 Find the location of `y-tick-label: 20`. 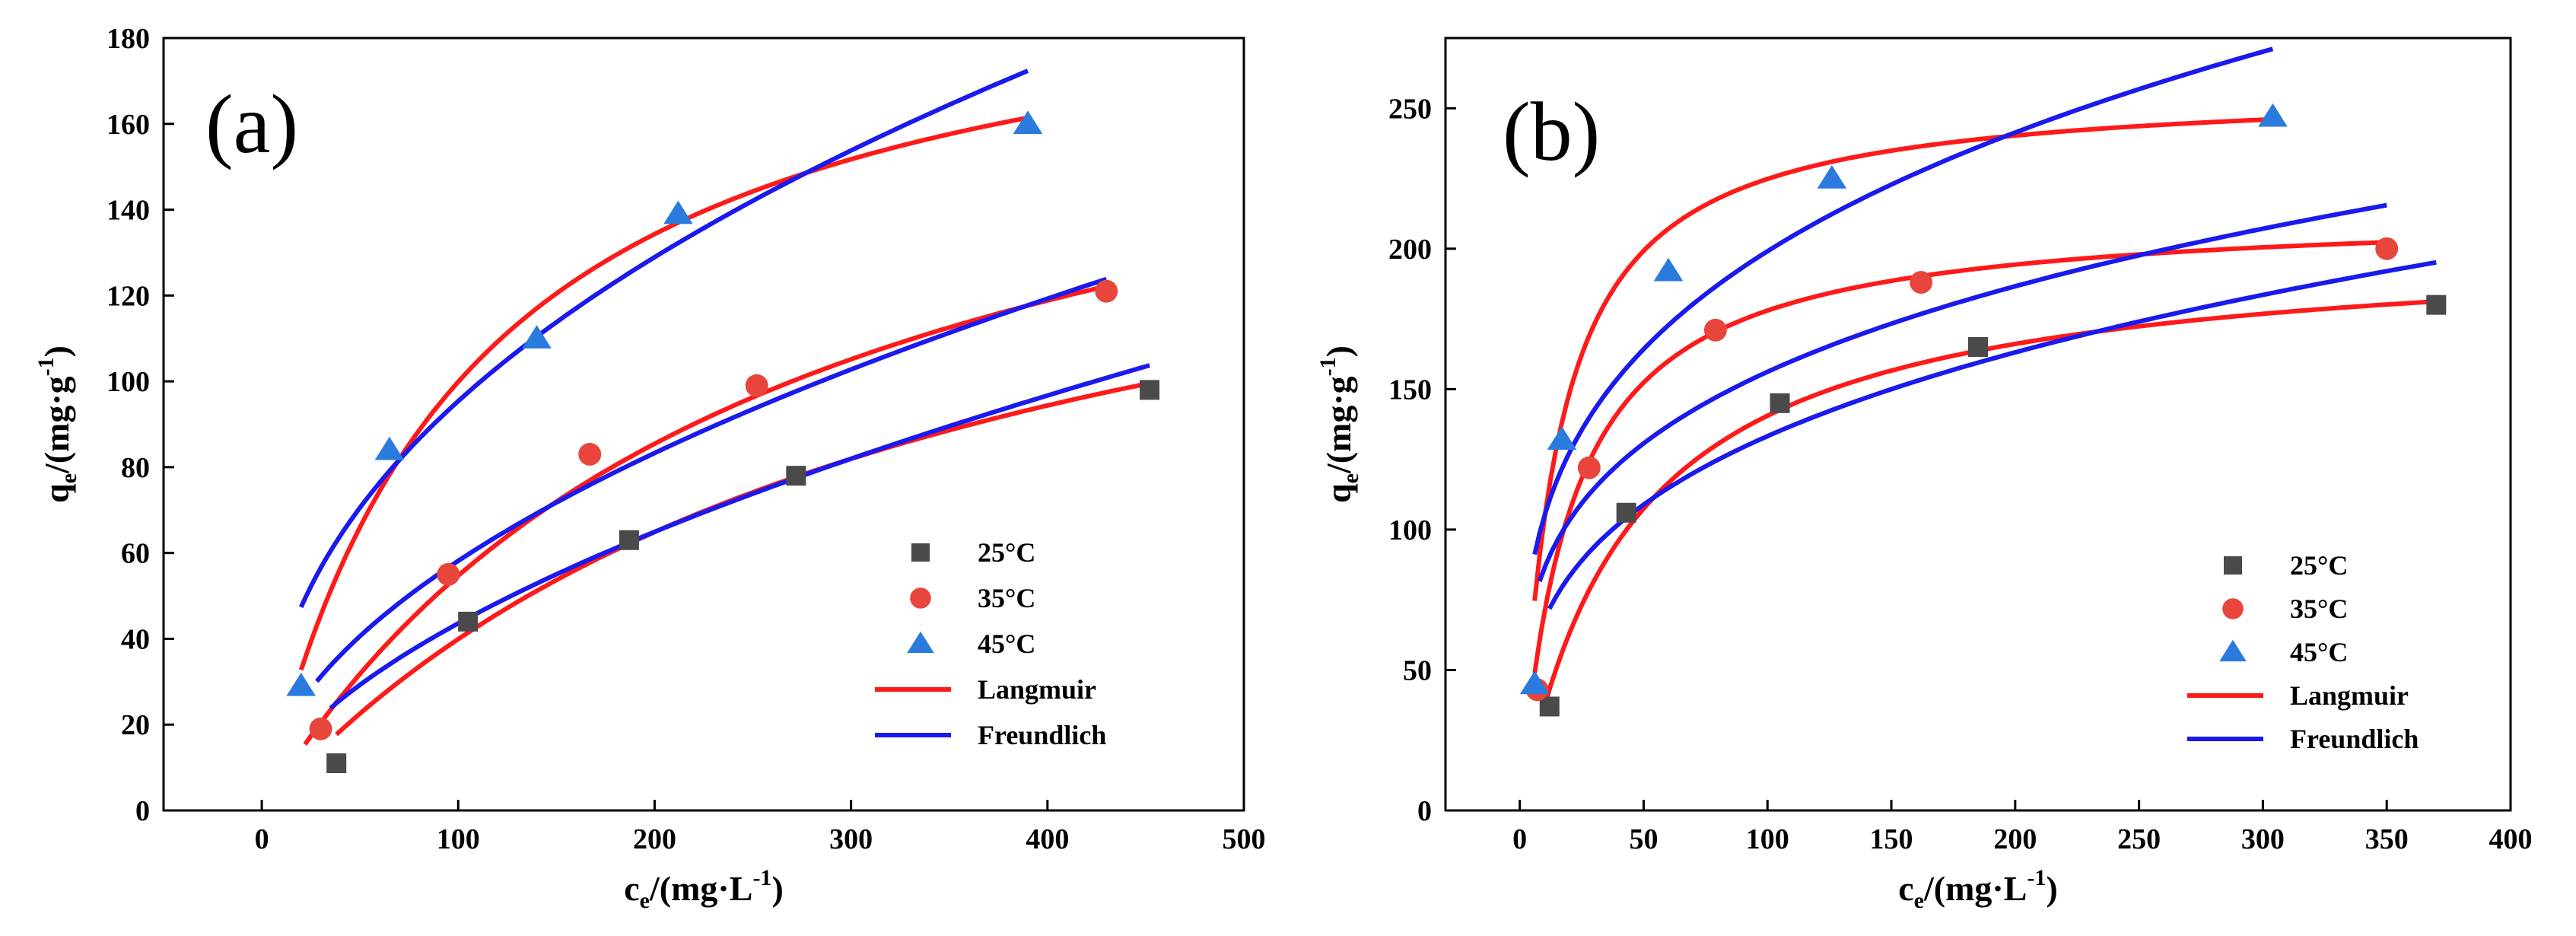

y-tick-label: 20 is located at coordinates (136, 725).